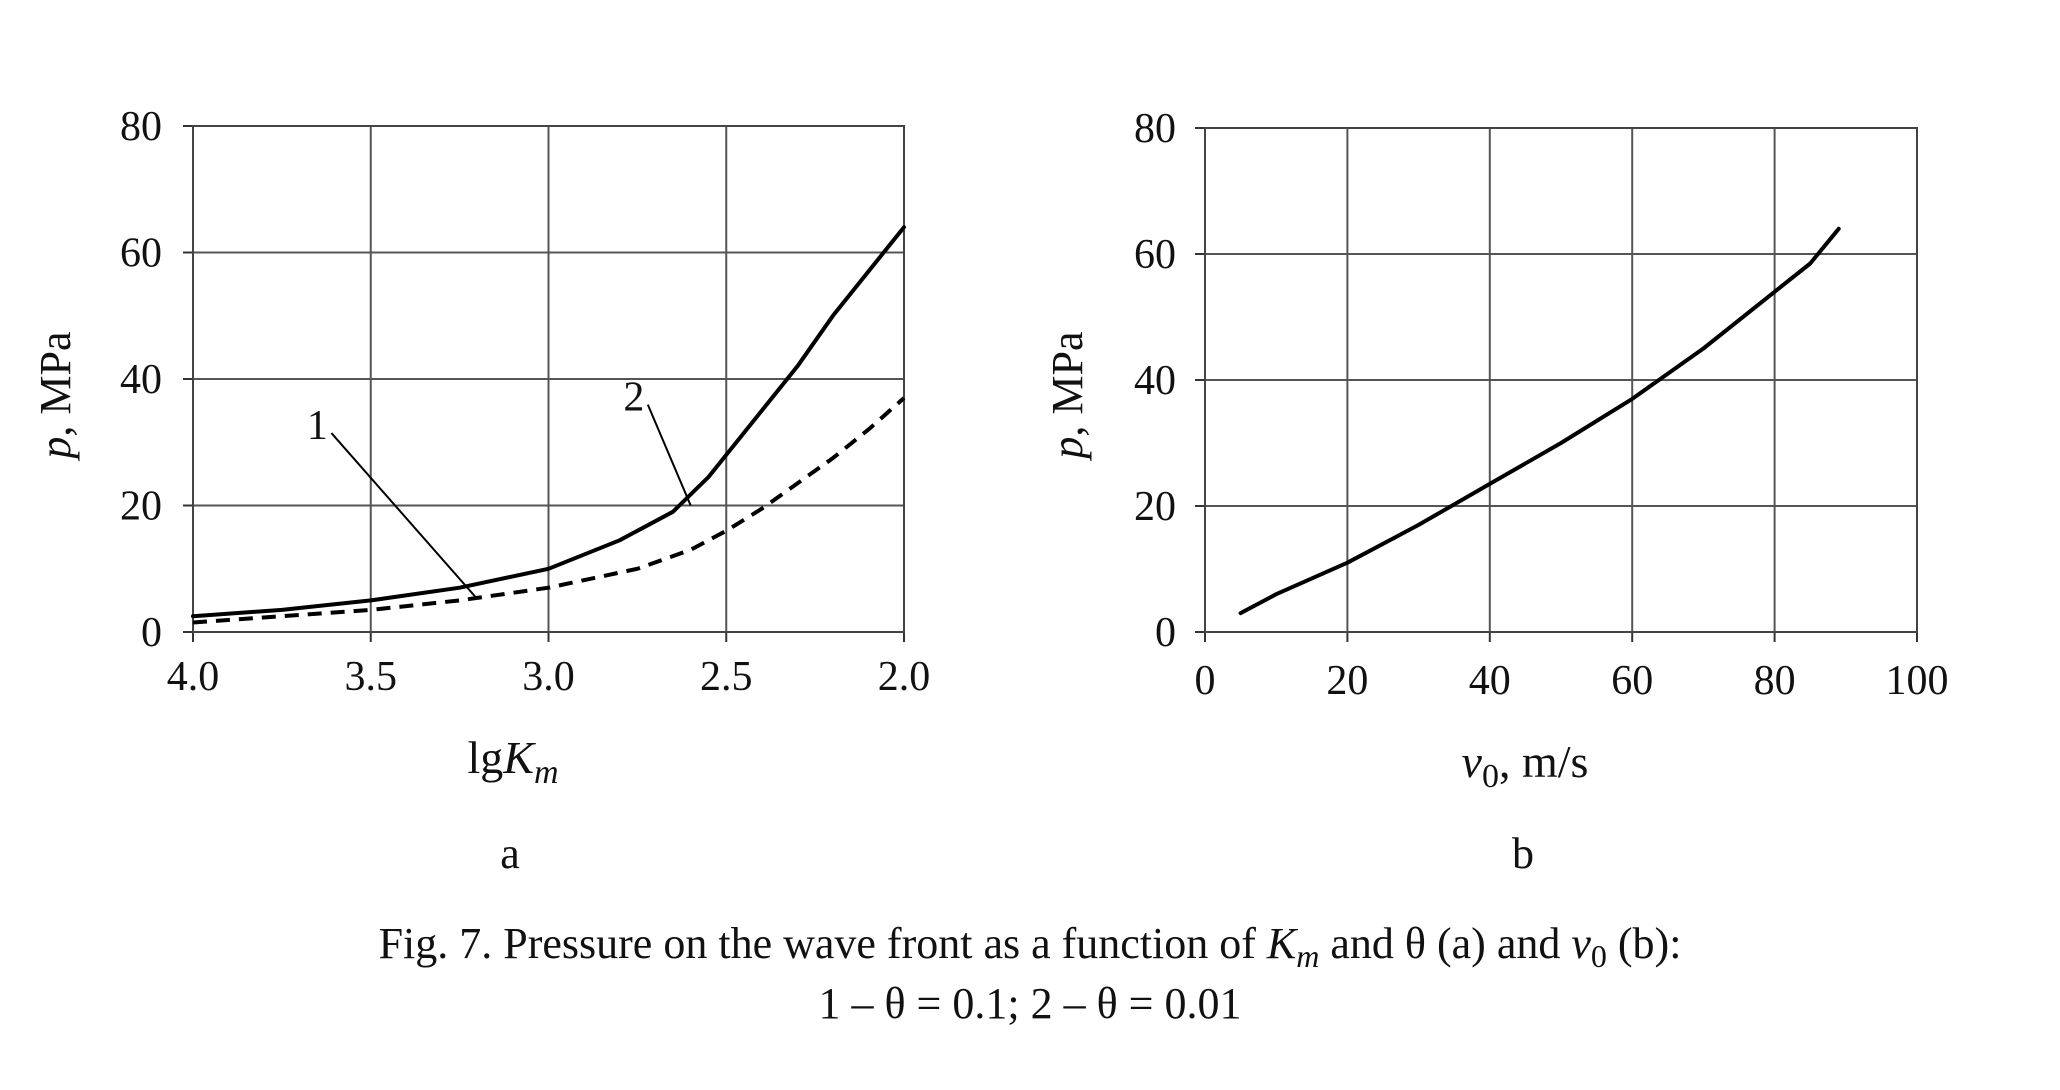  Describe the element at coordinates (1917, 681) in the screenshot. I see `x-tick-label: 100` at that location.